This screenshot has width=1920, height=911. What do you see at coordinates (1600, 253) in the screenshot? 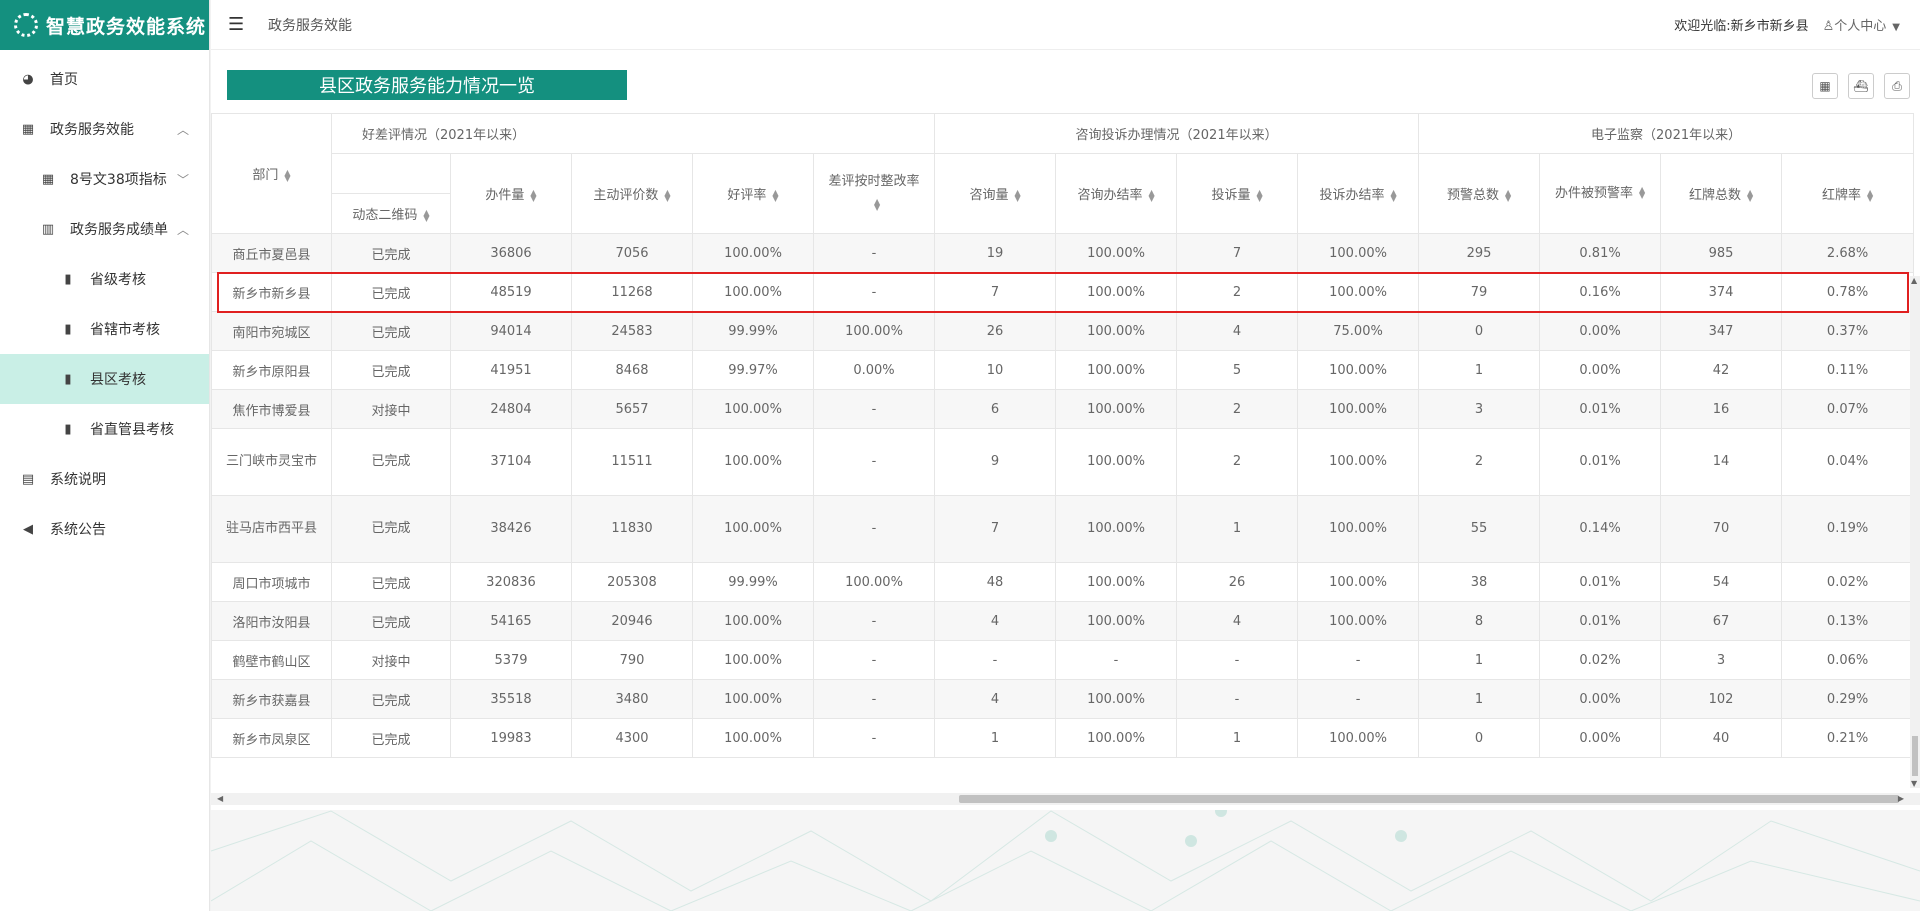
I see `table-cell: 0.81%` at bounding box center [1600, 253].